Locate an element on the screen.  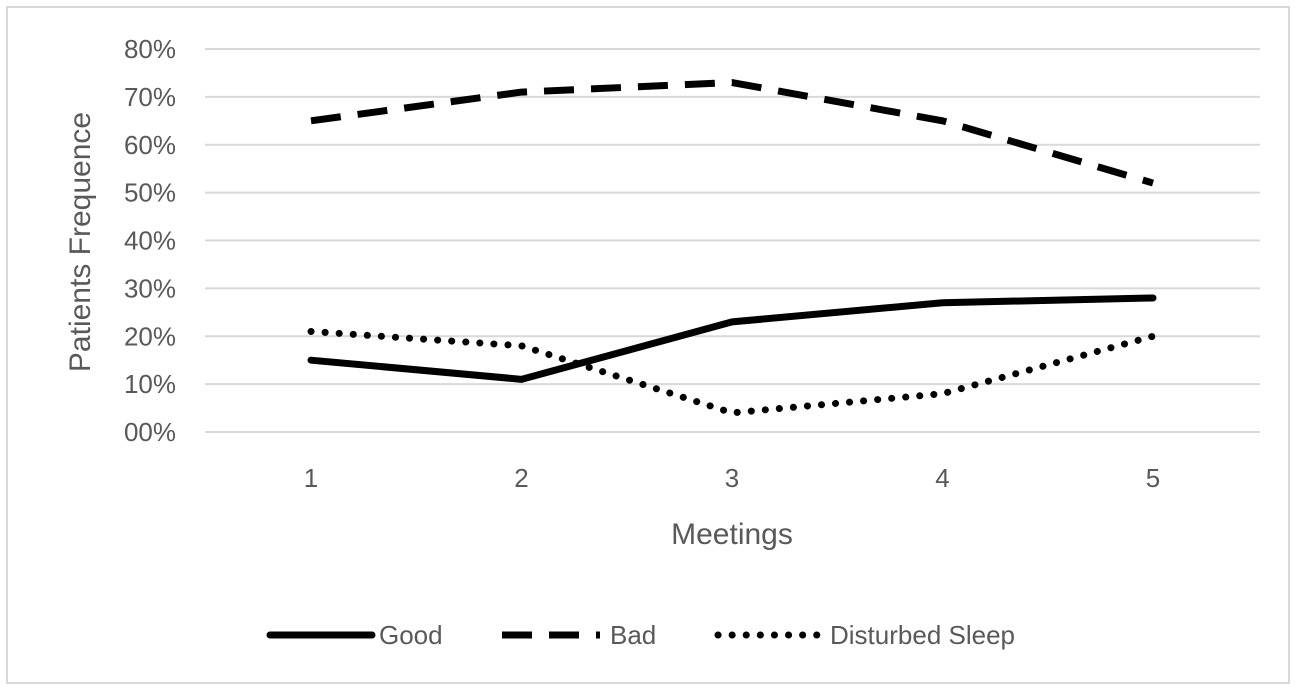
y-tick-labels: 00% 10% 20% 30% 40% 50% 60% 70% 80% is located at coordinates (150, 240).